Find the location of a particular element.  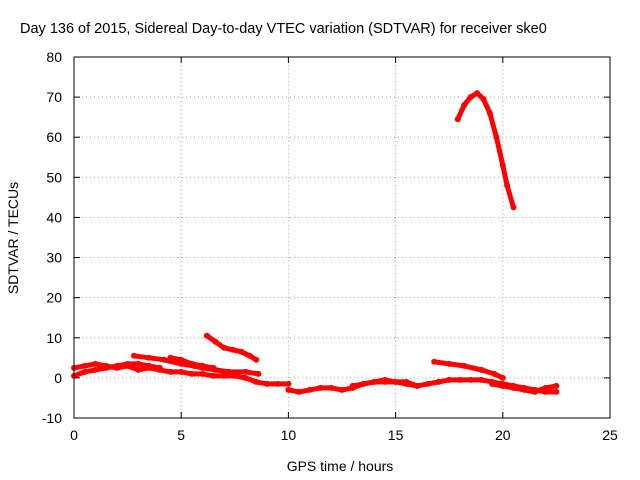

y-tick-label: 70 is located at coordinates (54, 97).